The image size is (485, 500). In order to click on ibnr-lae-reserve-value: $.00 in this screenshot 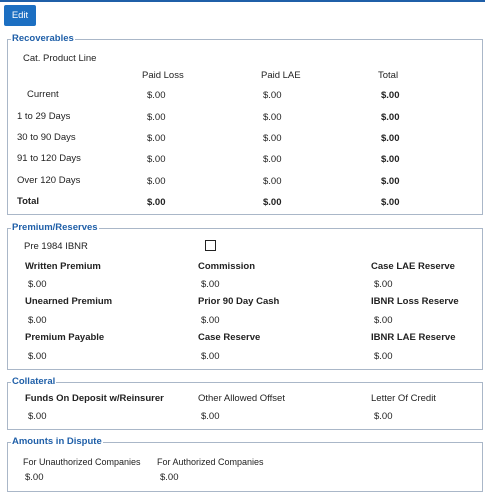, I will do `click(383, 356)`.